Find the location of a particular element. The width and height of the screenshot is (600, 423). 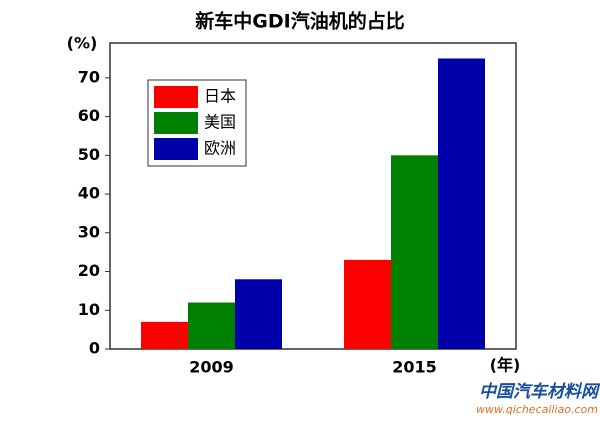

y-tick-label: 0 is located at coordinates (94, 348).